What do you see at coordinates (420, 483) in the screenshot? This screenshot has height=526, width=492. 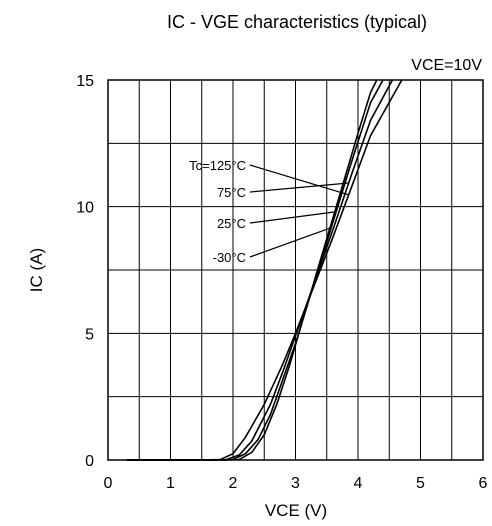 I see `x-tick-label: 5` at bounding box center [420, 483].